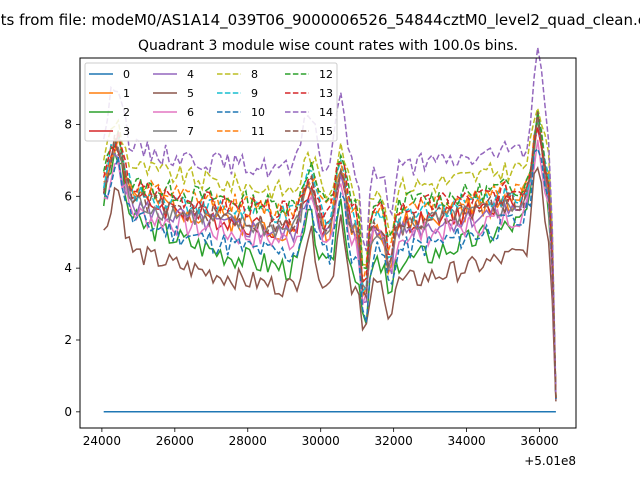 This screenshot has width=640, height=480. Describe the element at coordinates (394, 441) in the screenshot. I see `x-tick-label: 32000` at that location.